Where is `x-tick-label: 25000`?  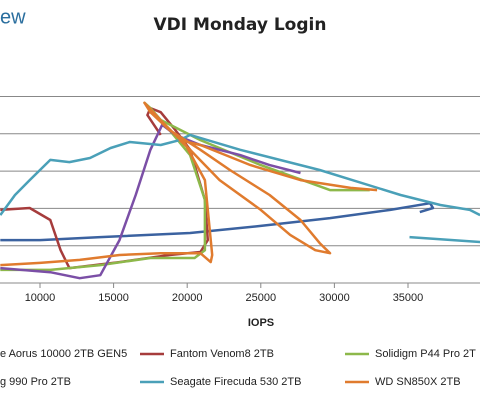 x-tick-label: 25000 is located at coordinates (260, 298).